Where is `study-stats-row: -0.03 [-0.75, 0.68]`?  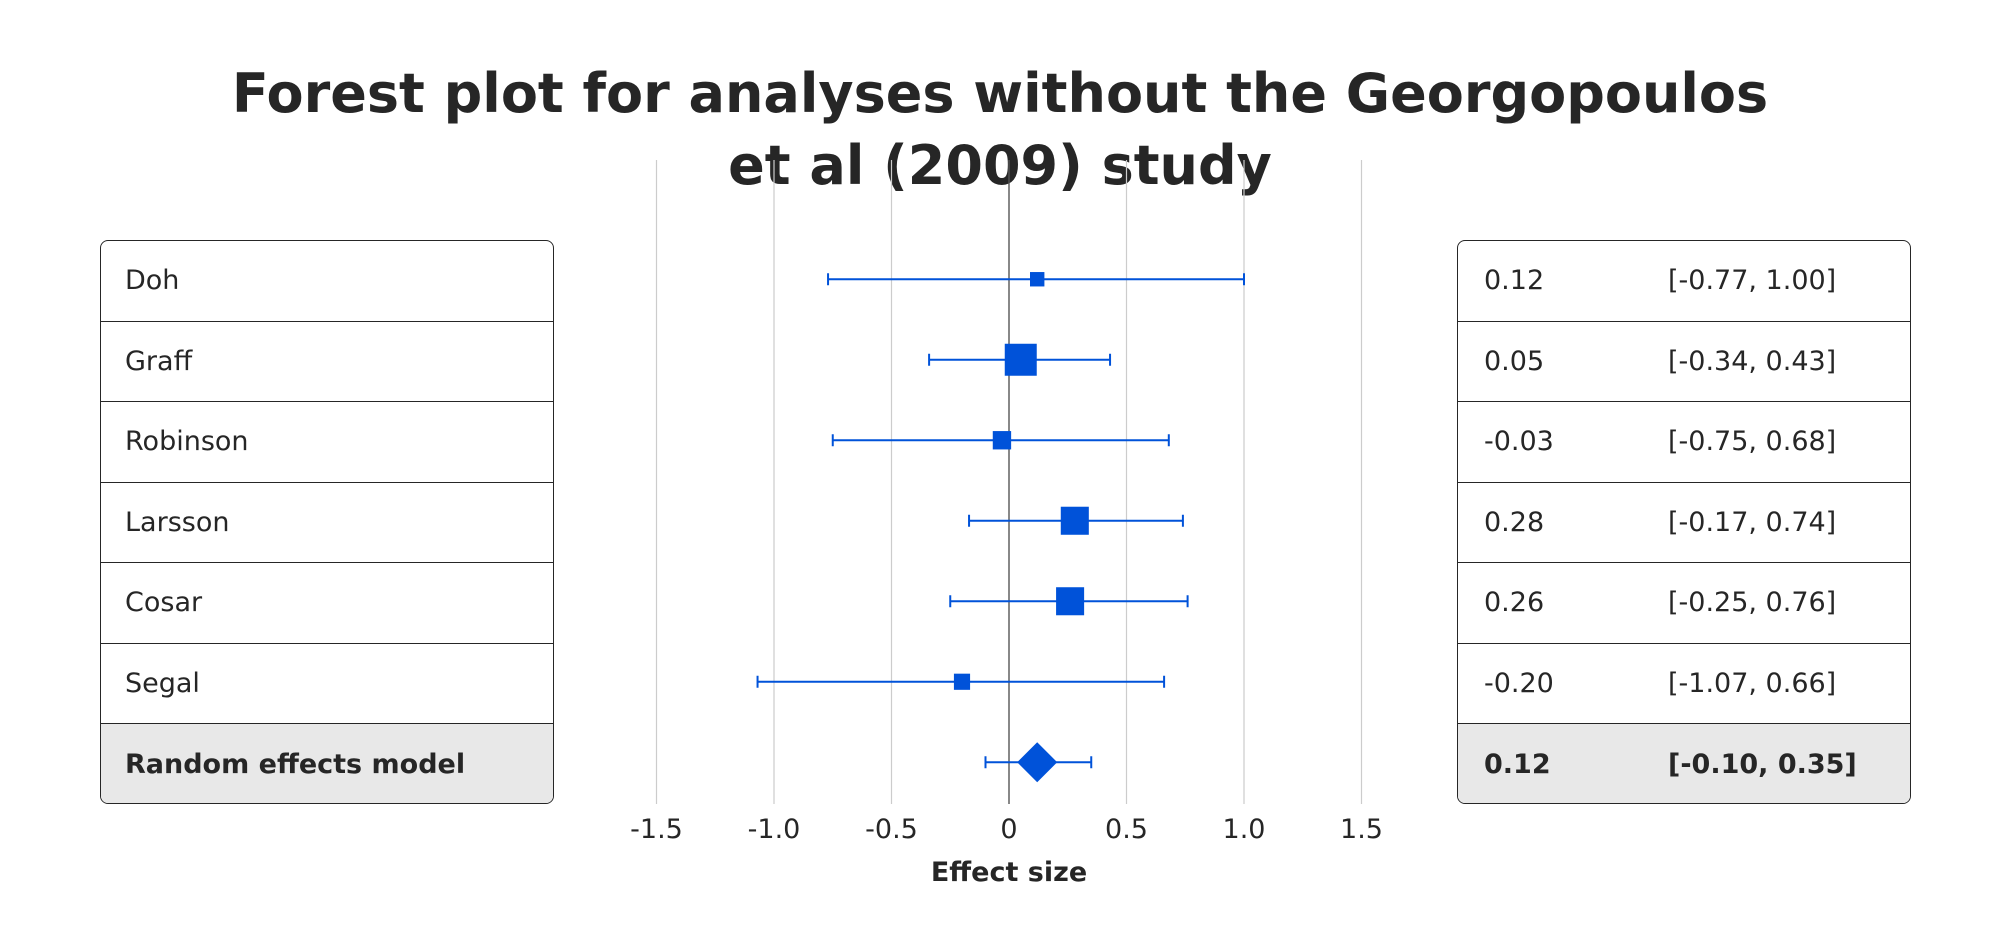 study-stats-row: -0.03 [-0.75, 0.68] is located at coordinates (1684, 442).